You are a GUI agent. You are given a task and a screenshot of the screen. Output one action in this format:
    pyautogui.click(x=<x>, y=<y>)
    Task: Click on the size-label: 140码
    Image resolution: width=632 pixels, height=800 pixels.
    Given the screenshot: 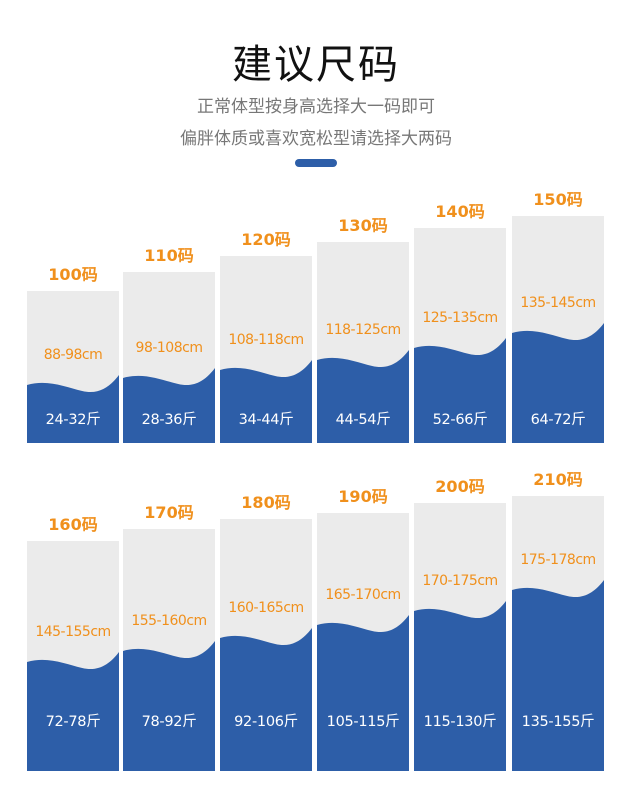 What is the action you would take?
    pyautogui.click(x=460, y=211)
    